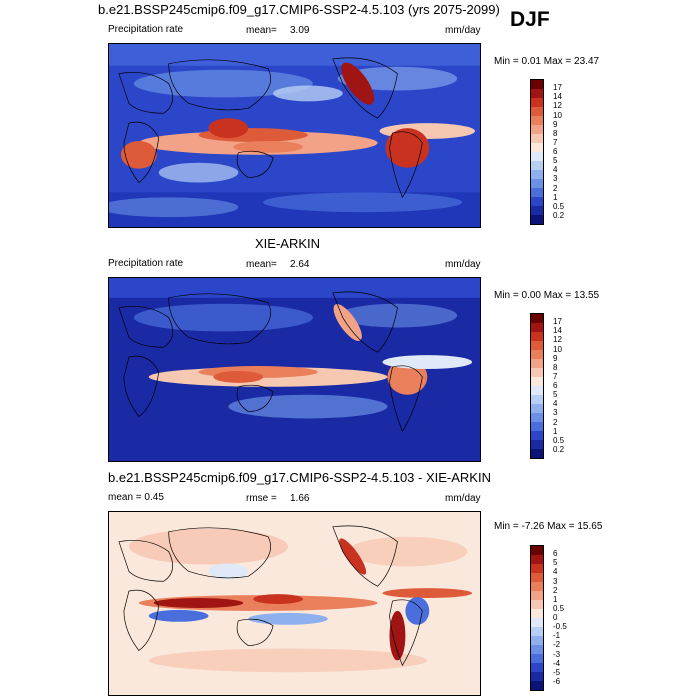  I want to click on variable-label-obs: Precipitation rate, so click(146, 263).